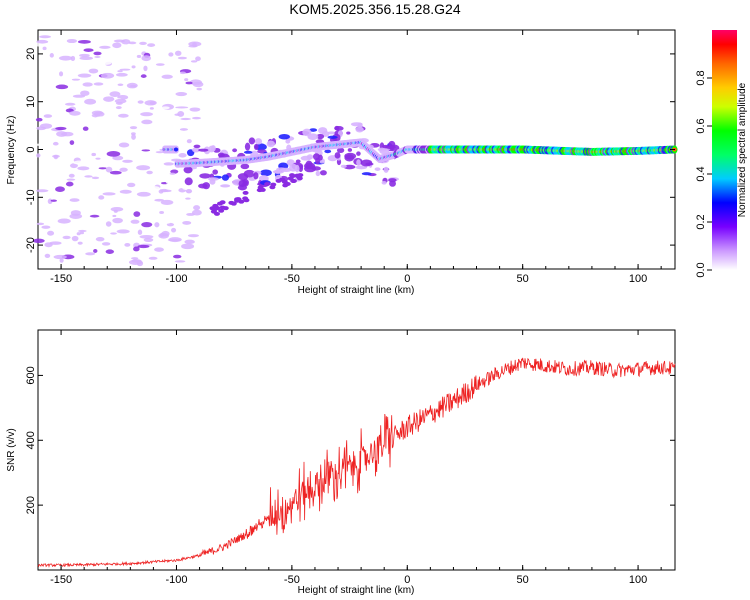 The image size is (750, 600). What do you see at coordinates (31, 245) in the screenshot?
I see `top-ytick-label: -20` at bounding box center [31, 245].